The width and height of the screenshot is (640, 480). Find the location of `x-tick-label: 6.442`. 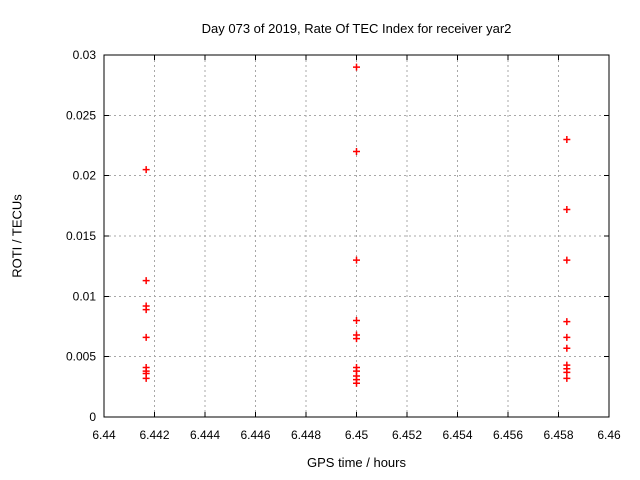

x-tick-label: 6.442 is located at coordinates (154, 435).